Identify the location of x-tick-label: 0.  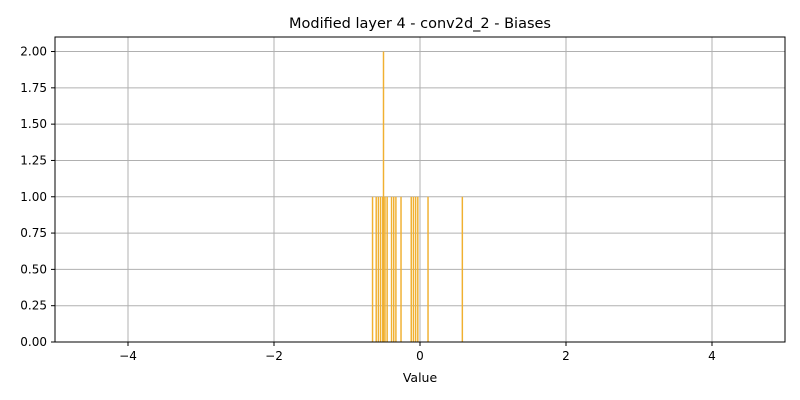
(420, 356).